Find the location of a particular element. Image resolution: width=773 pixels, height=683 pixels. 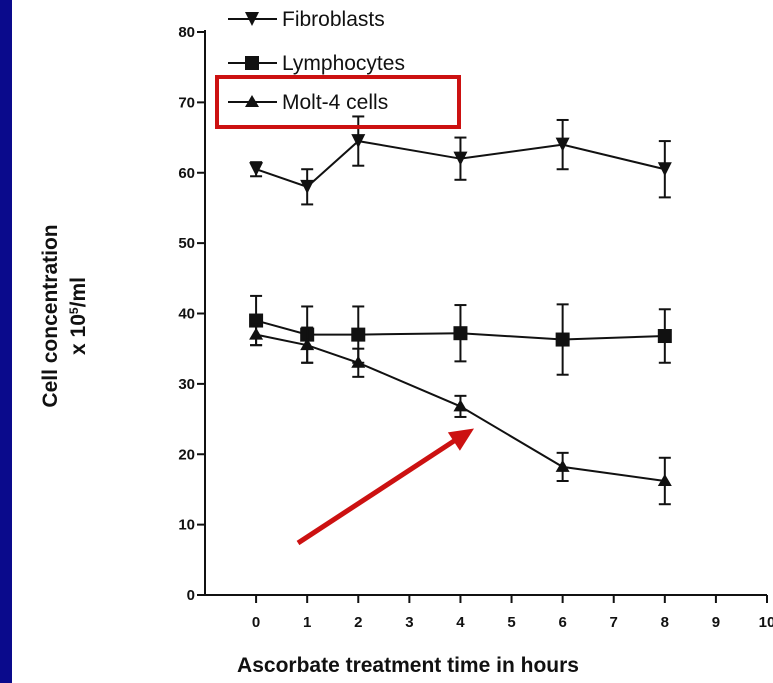

legend-highlight-box is located at coordinates (338, 102).